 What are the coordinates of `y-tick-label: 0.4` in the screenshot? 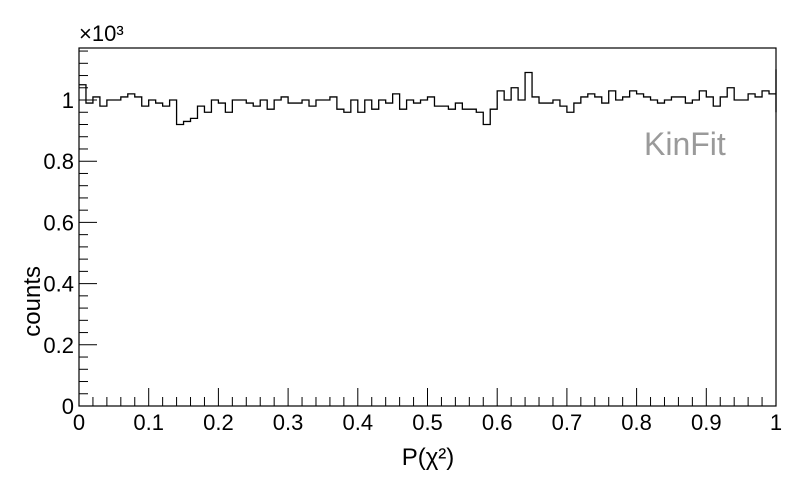 It's located at (58, 284).